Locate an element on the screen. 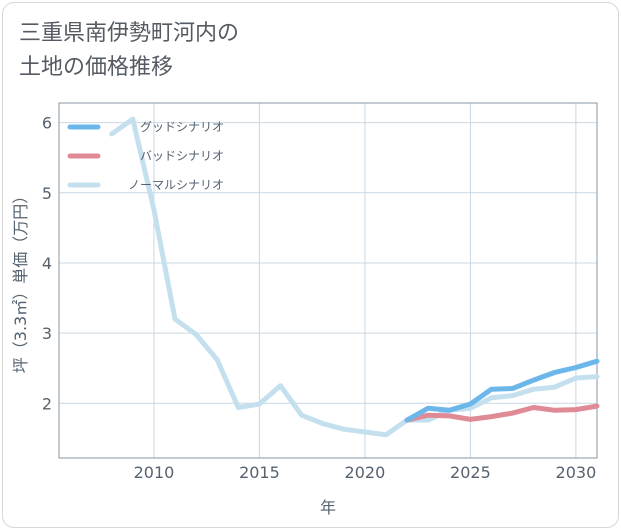 The height and width of the screenshot is (530, 621). legend-label-1: グッドシナリオ is located at coordinates (182, 127).